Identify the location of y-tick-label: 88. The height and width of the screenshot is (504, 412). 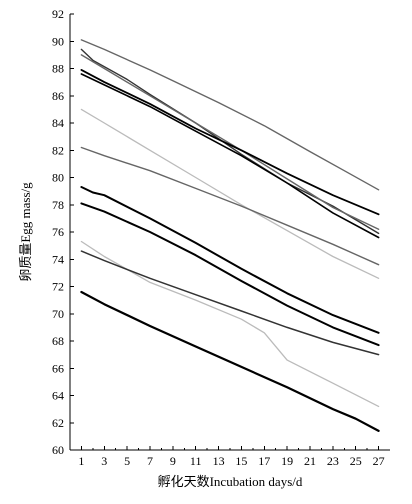
(58, 69).